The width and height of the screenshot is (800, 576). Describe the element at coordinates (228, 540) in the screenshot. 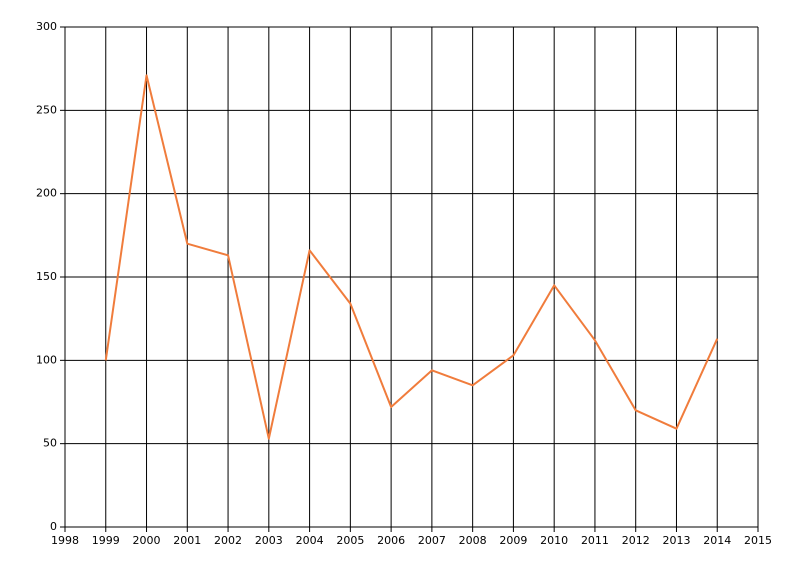

I see `x-tick-label: 2002` at that location.